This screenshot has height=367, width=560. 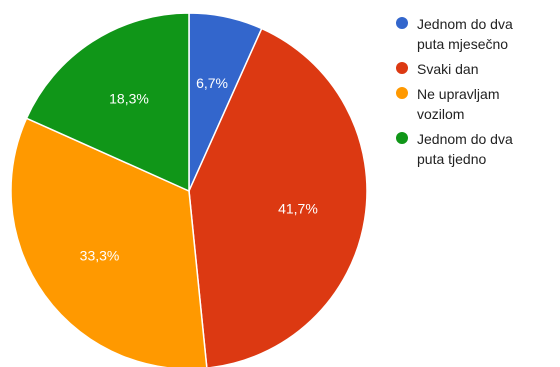 I want to click on slice-value-label-jednom-tjedno: 18,3%, so click(x=129, y=98).